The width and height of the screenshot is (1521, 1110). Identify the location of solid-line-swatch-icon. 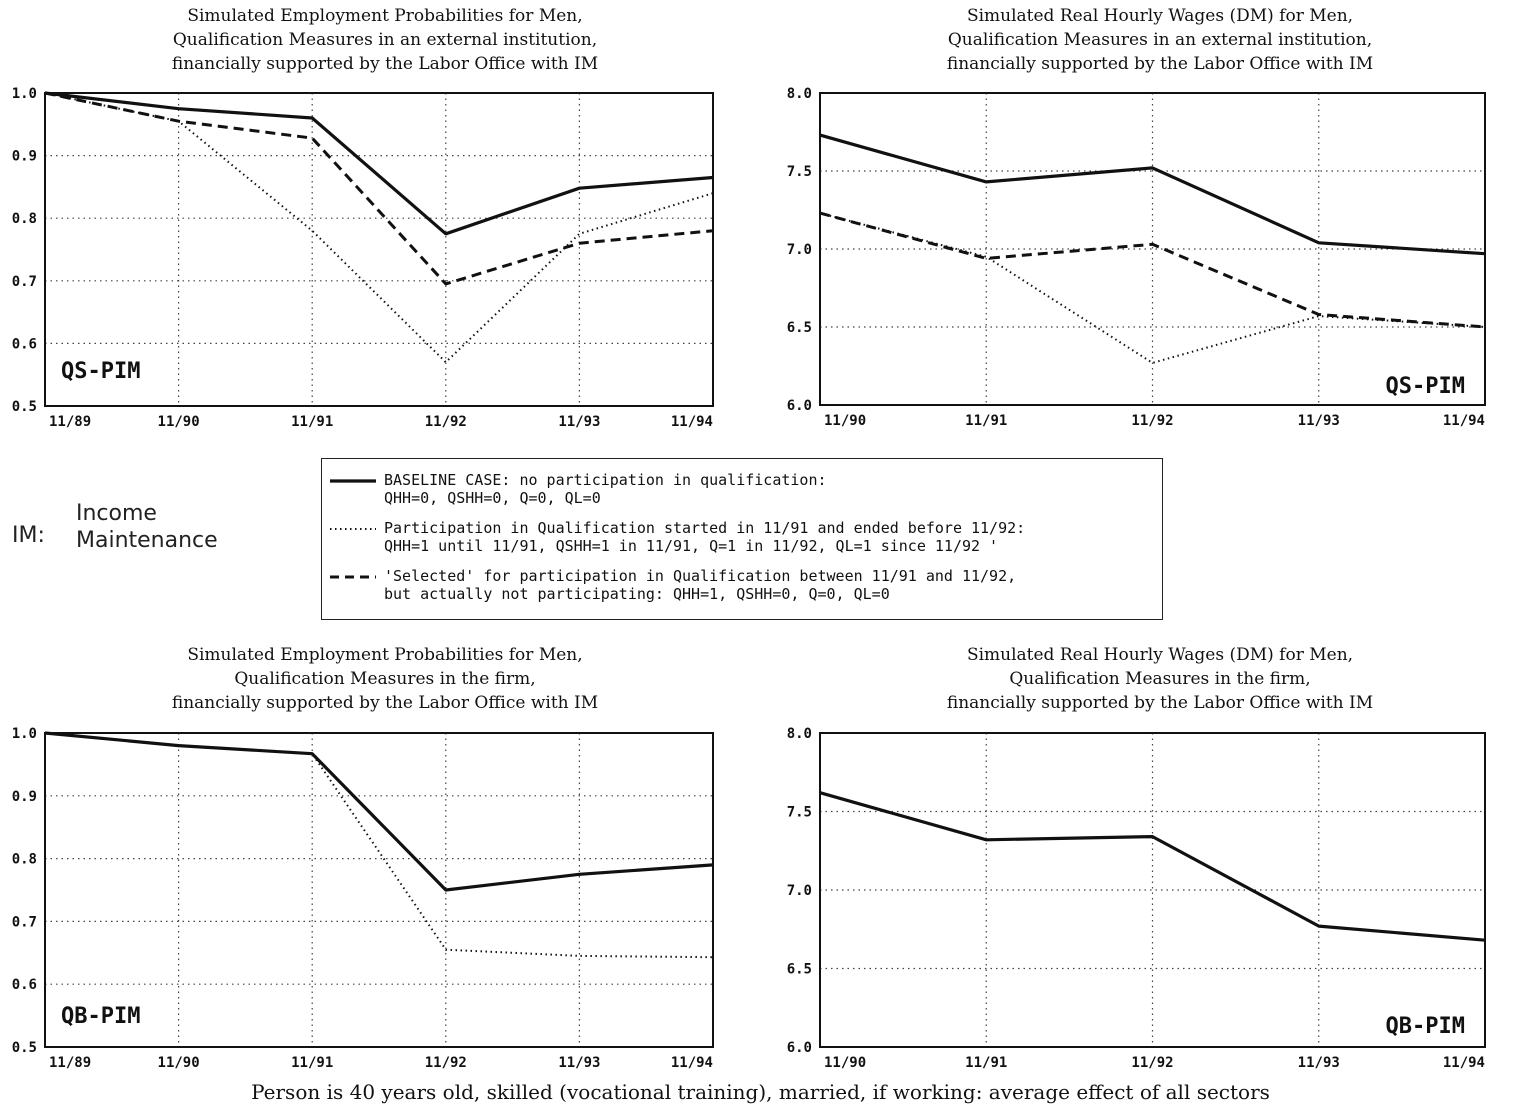
(353, 480).